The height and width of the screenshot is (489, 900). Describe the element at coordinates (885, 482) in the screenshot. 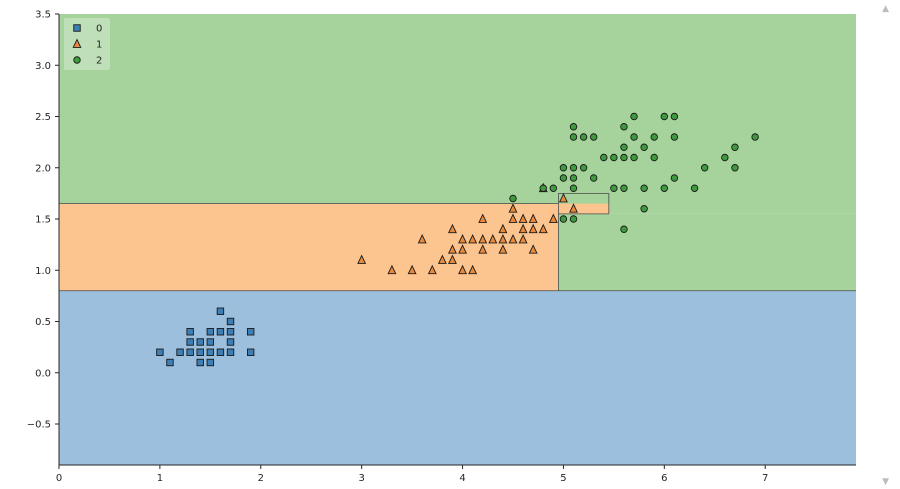

I see `scroll-down-arrow-icon: ▼` at that location.